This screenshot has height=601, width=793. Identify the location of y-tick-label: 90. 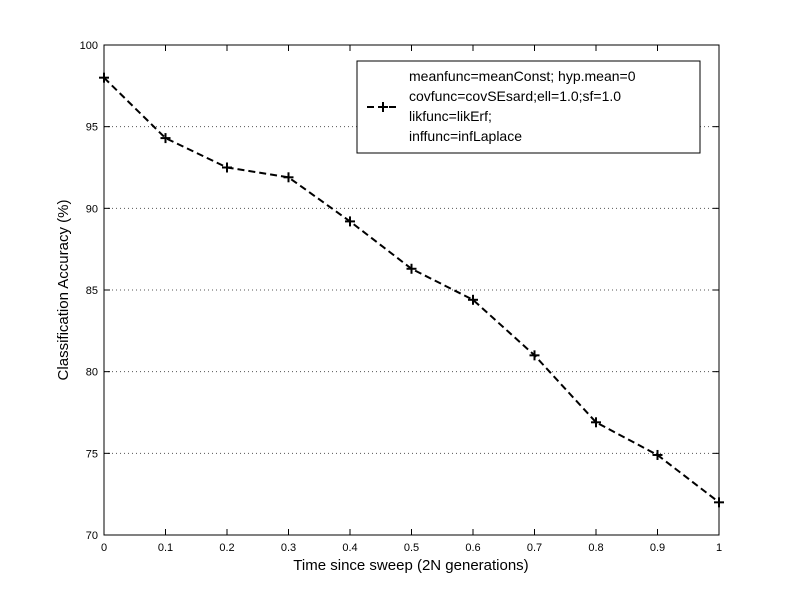
(92, 209).